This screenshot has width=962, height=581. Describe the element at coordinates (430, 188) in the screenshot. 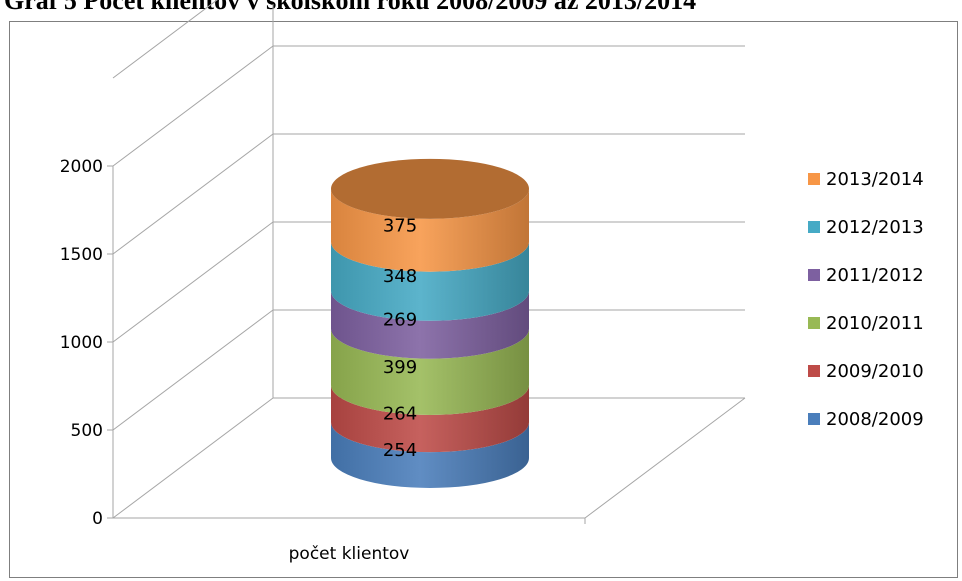

I see `cylinder-top-cap` at that location.